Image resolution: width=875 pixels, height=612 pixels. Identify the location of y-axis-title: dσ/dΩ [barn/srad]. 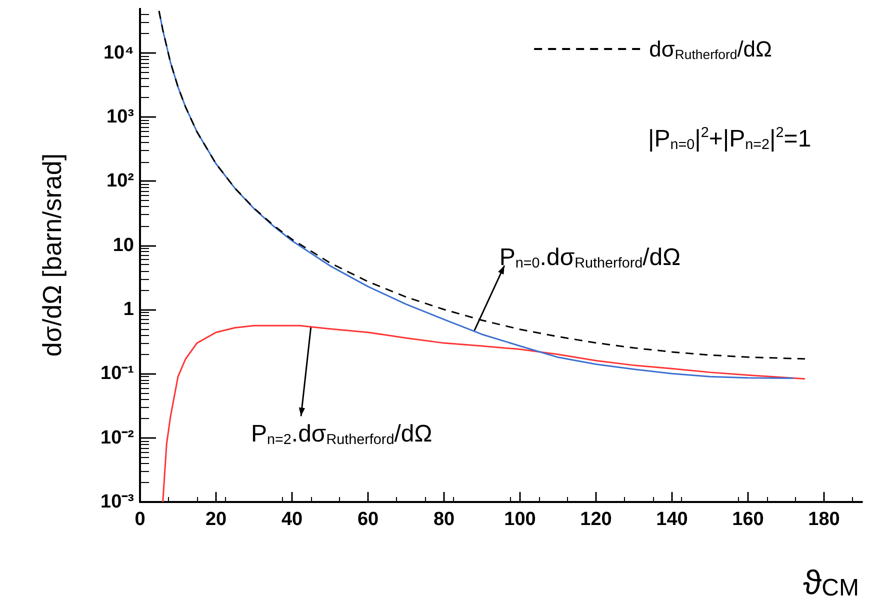
(52, 255).